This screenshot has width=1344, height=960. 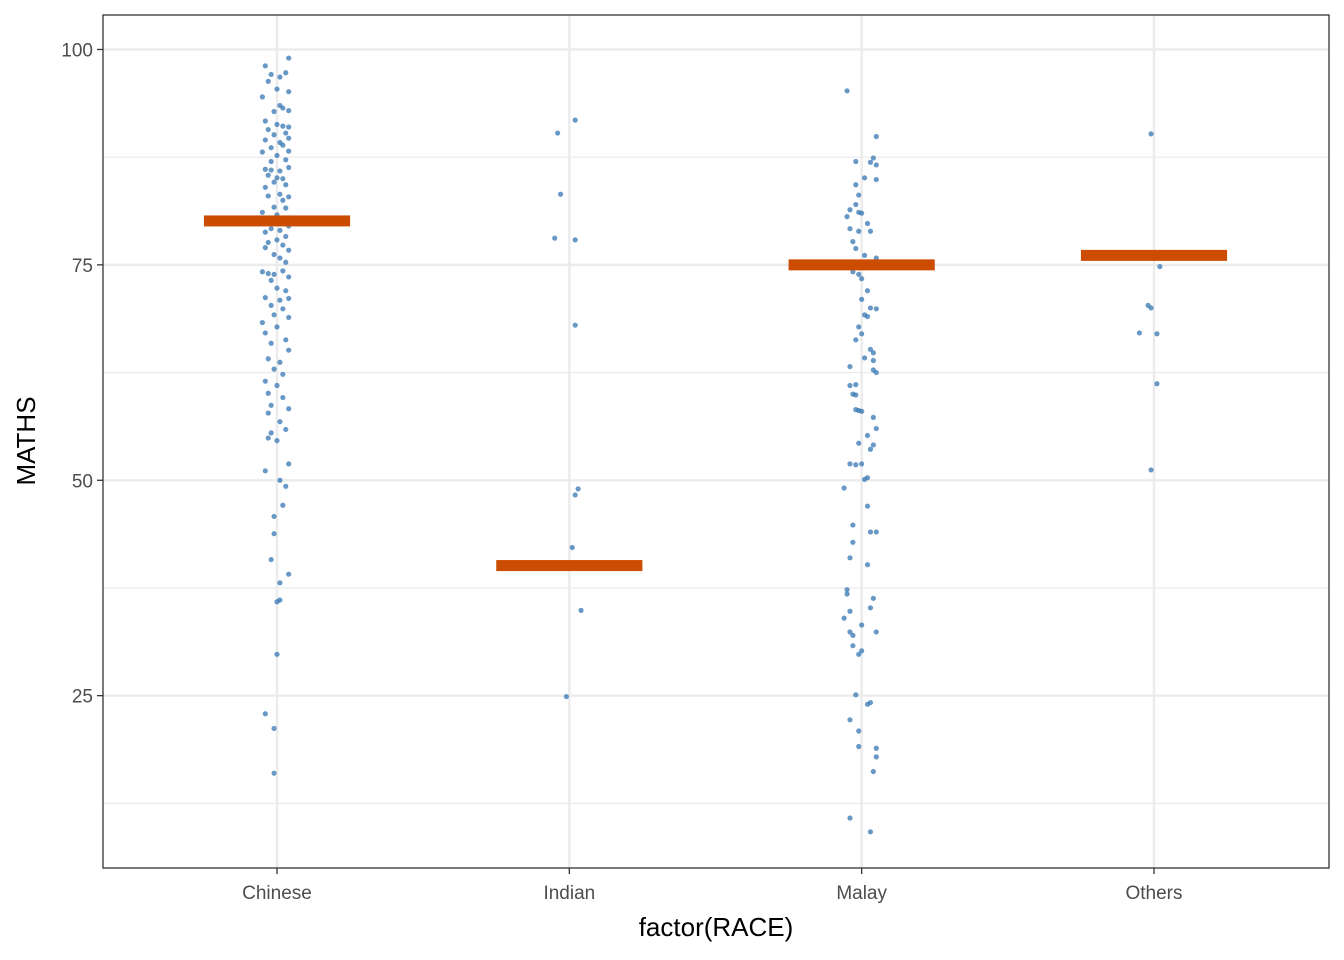 What do you see at coordinates (26, 440) in the screenshot?
I see `y-axis-title: MATHS` at bounding box center [26, 440].